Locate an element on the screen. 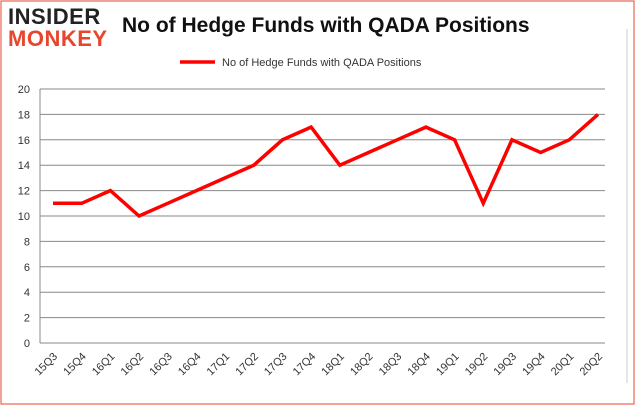 The width and height of the screenshot is (635, 405). y-tick-label: 2 is located at coordinates (27, 319).